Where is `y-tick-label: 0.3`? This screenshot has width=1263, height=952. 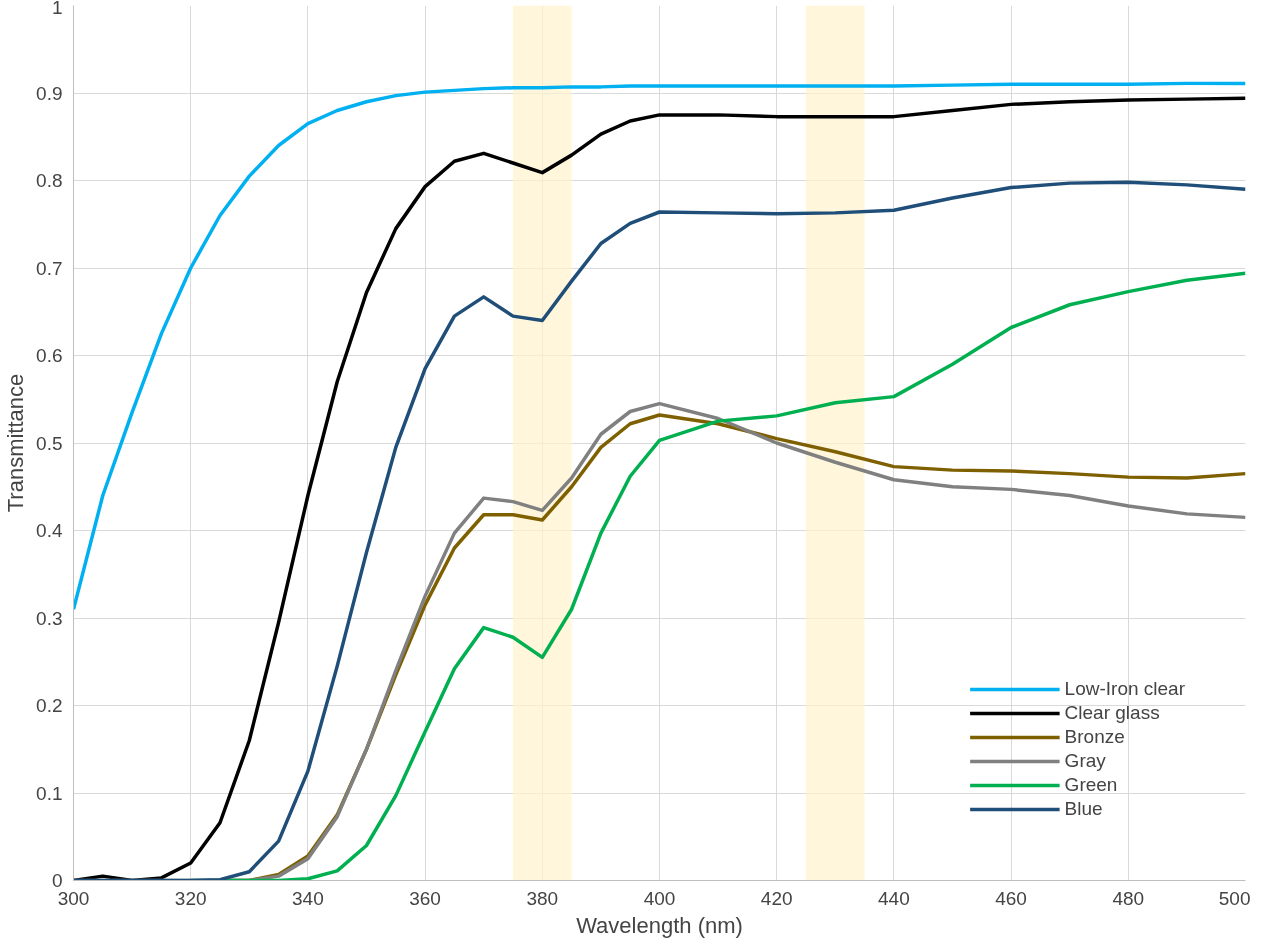 y-tick-label: 0.3 is located at coordinates (49, 618).